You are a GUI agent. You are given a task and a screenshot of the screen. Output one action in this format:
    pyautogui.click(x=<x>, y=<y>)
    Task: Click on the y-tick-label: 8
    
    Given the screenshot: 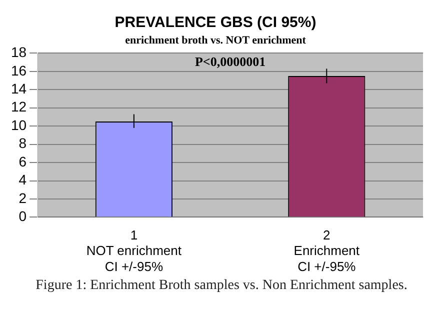 What is the action you would take?
    pyautogui.click(x=22, y=143)
    